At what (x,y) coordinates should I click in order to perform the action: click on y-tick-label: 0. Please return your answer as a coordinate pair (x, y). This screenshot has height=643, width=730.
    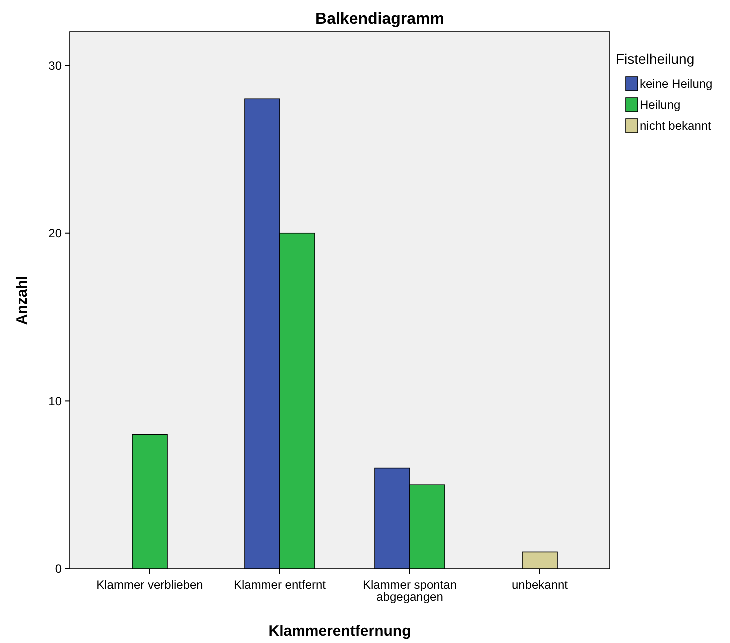
    Looking at the image, I should click on (58, 569).